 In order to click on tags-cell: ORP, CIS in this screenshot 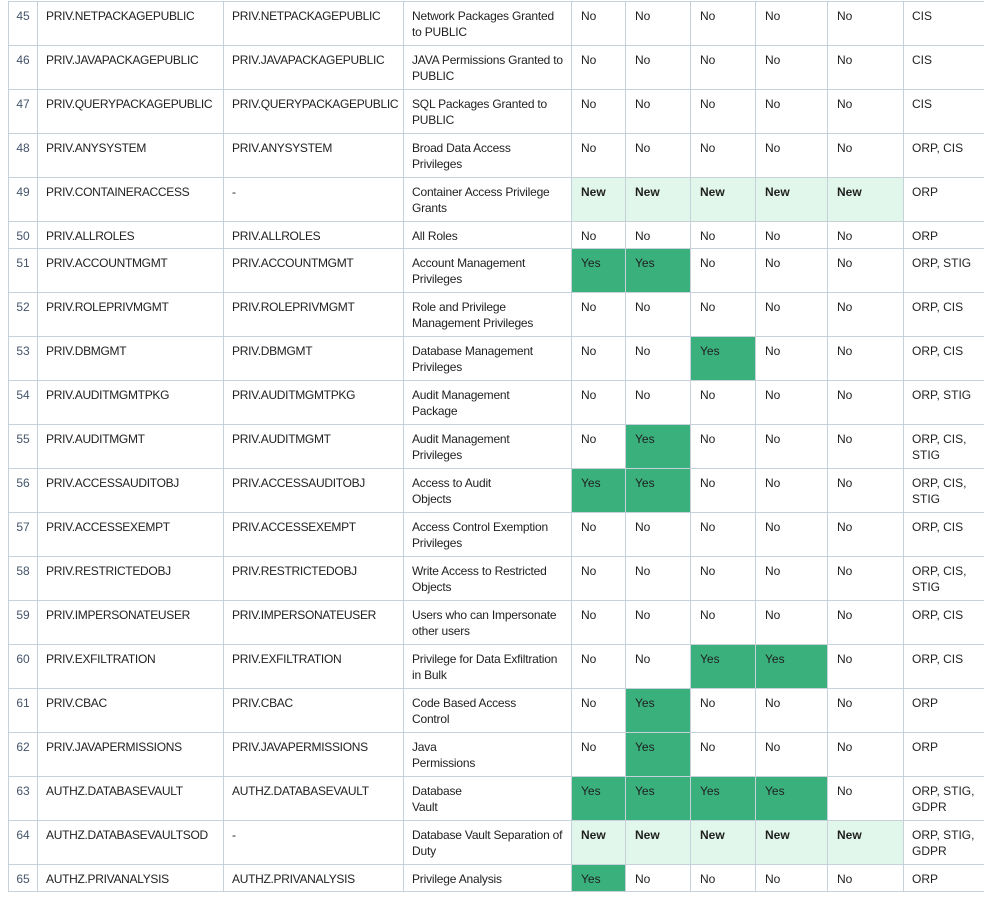, I will do `click(943, 534)`.